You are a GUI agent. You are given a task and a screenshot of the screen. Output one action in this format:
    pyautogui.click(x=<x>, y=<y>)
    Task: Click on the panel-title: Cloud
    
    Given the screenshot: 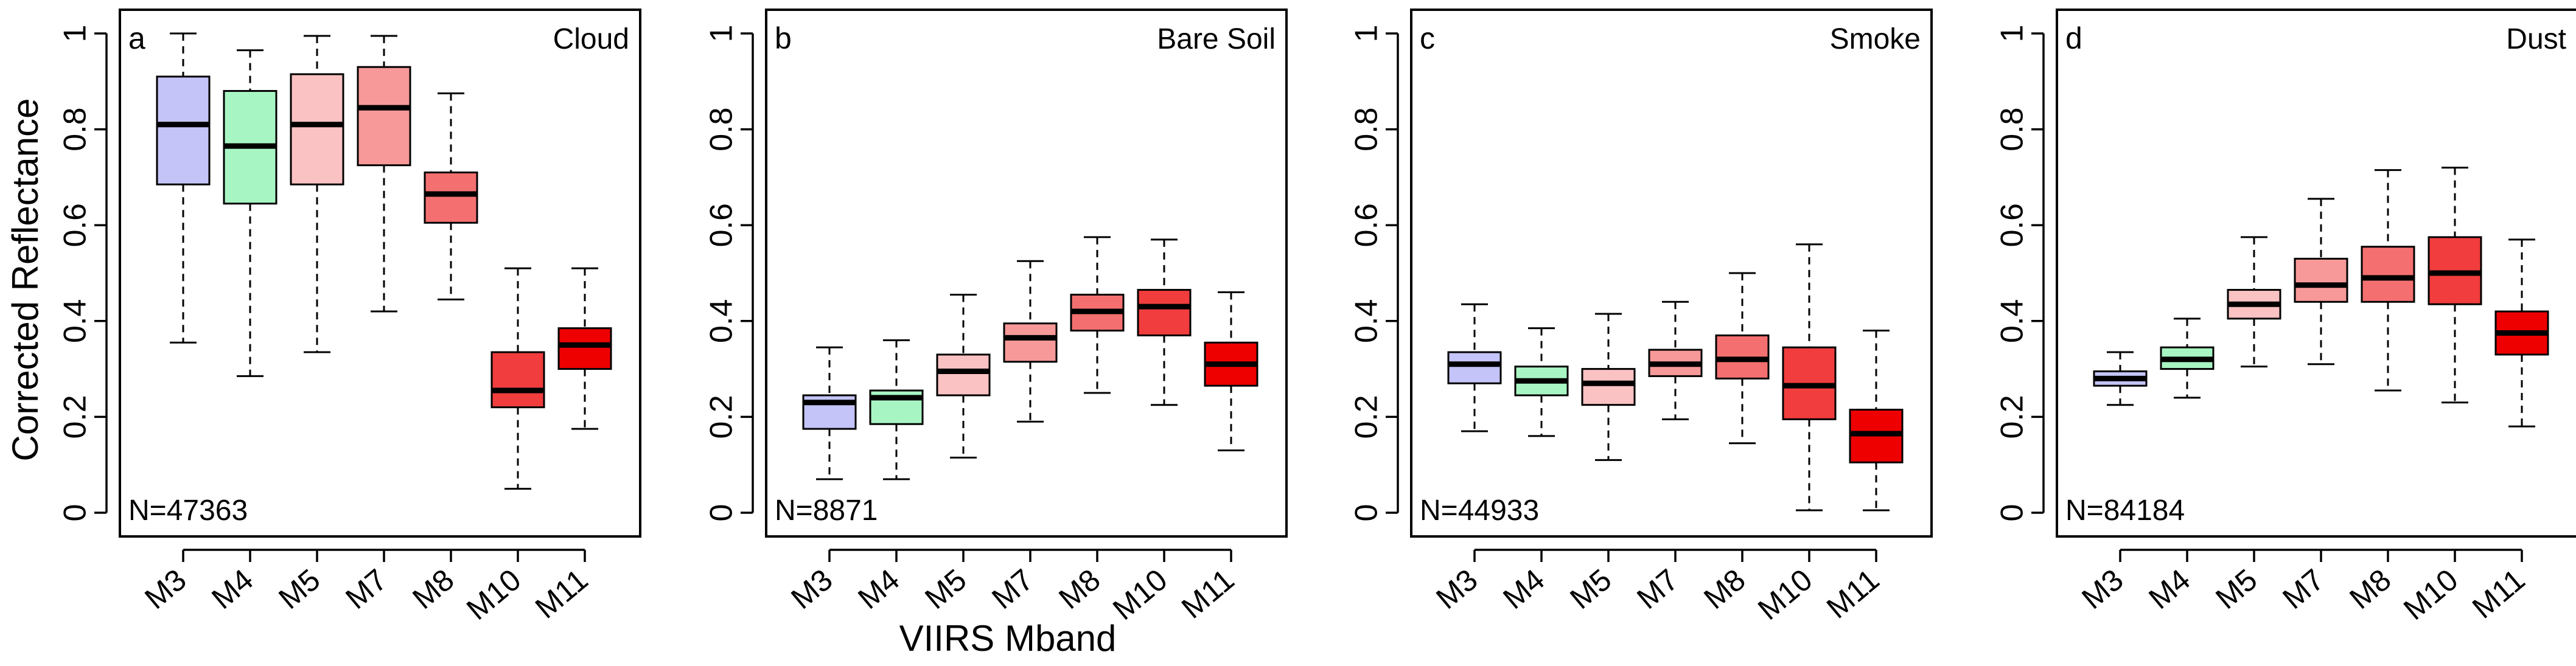 What is the action you would take?
    pyautogui.click(x=591, y=39)
    